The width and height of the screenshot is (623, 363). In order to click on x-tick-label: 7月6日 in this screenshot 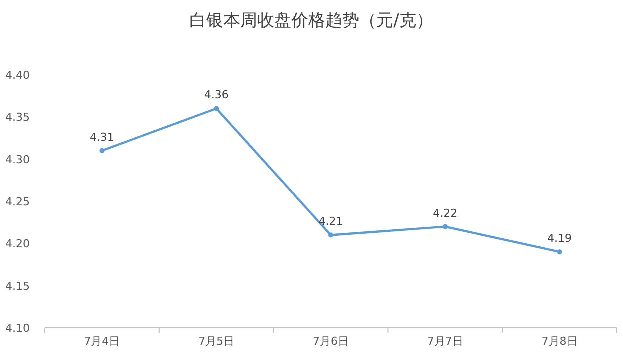, I will do `click(331, 341)`.